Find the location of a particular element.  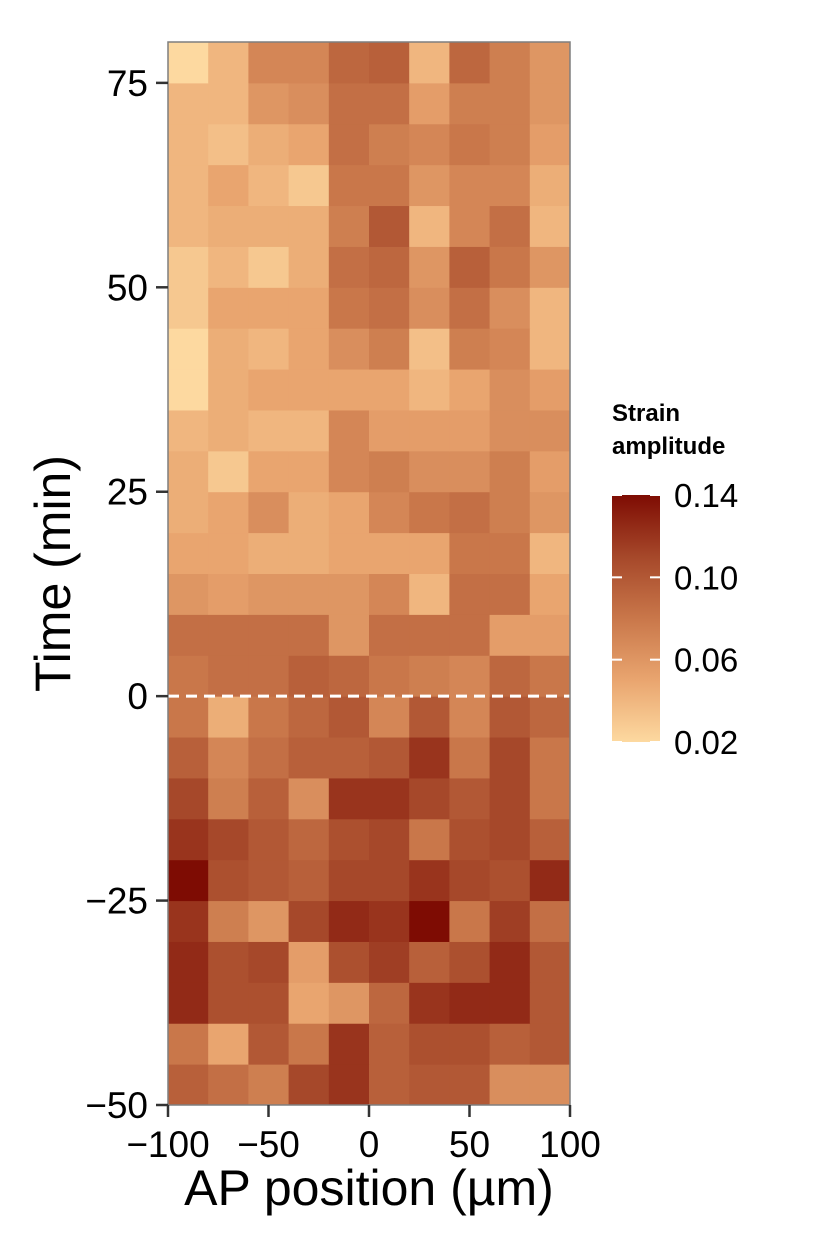

y-tick-label: −25 is located at coordinates (116, 901).